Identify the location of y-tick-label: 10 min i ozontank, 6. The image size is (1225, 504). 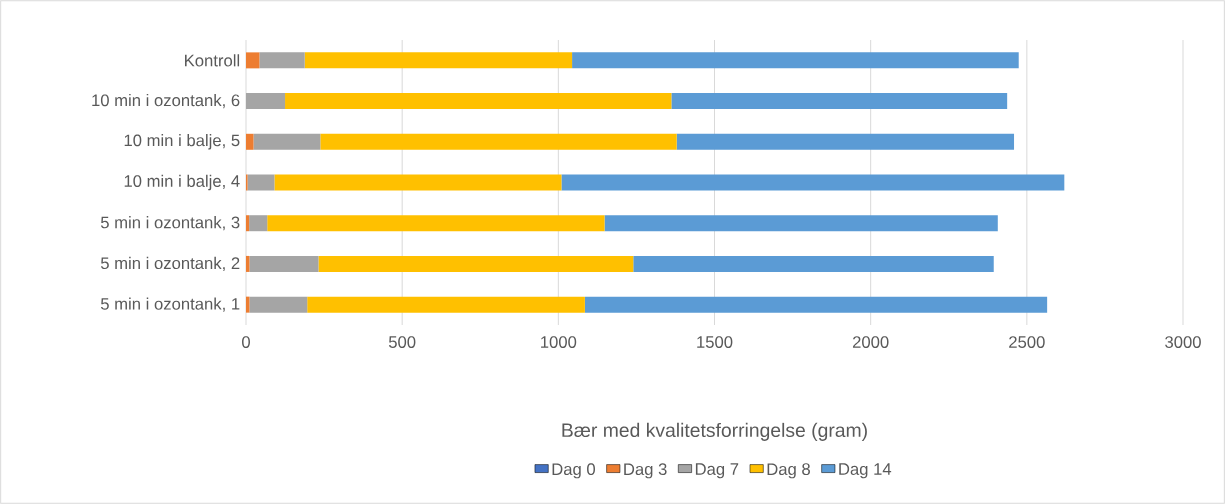
(166, 101).